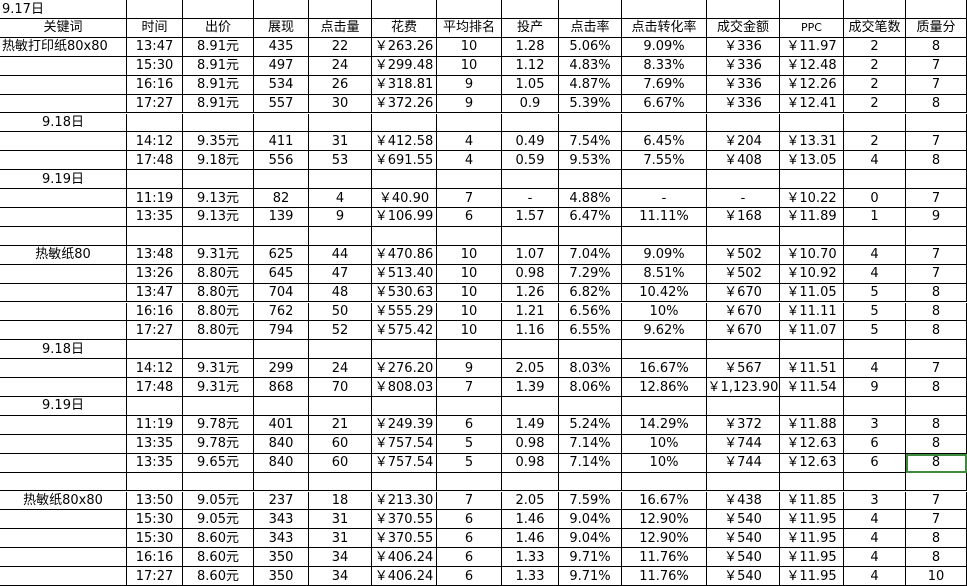 The image size is (967, 586). Describe the element at coordinates (664, 501) in the screenshot. I see `cell-cvr: 16.67%` at that location.